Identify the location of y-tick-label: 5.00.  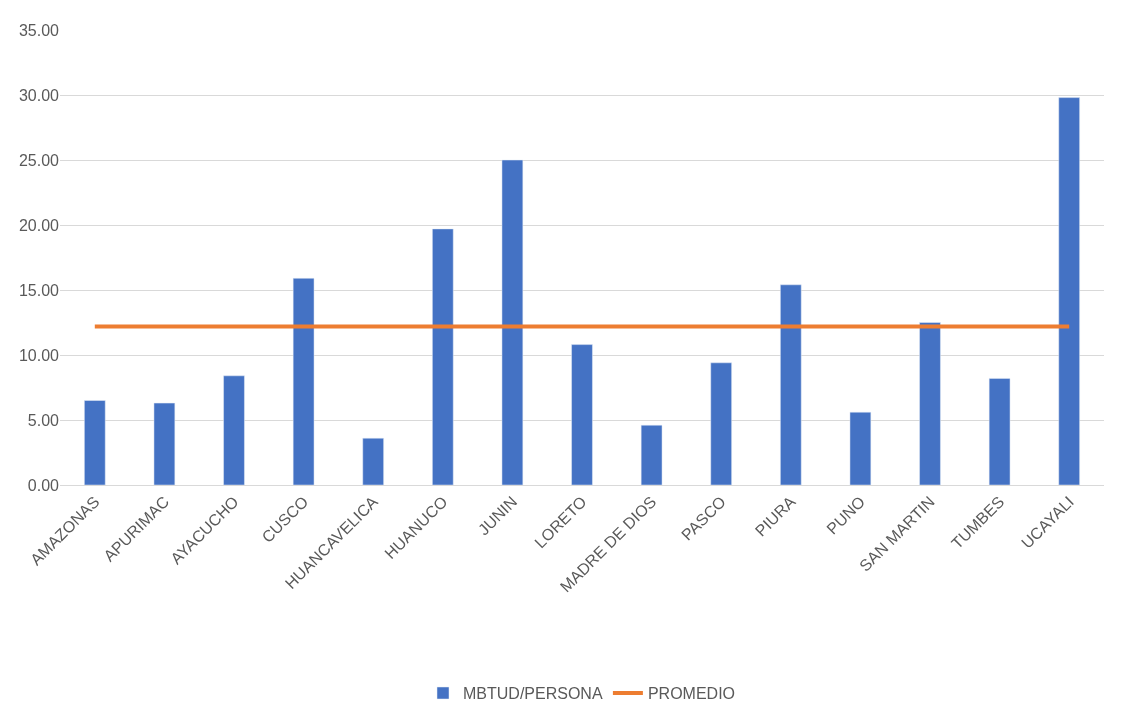
(43, 420).